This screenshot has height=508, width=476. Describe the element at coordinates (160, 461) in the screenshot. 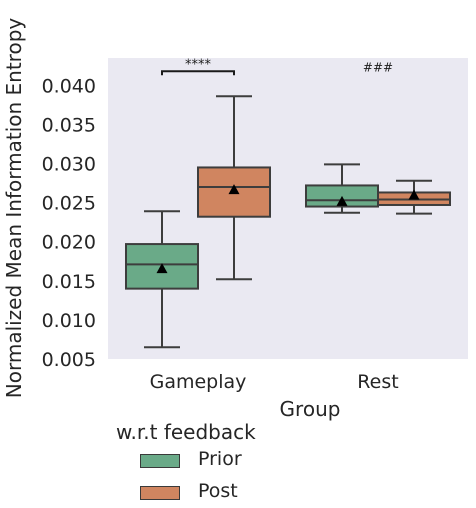

I see `legend-swatch-prior` at that location.